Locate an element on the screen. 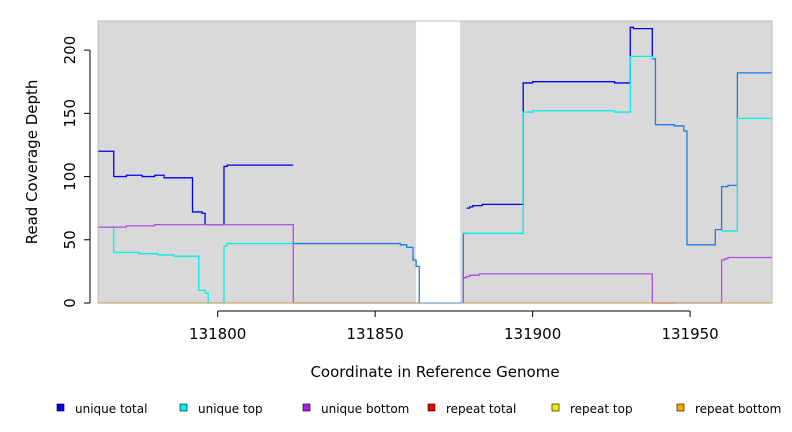  y-tick-label: 0 is located at coordinates (70, 303).